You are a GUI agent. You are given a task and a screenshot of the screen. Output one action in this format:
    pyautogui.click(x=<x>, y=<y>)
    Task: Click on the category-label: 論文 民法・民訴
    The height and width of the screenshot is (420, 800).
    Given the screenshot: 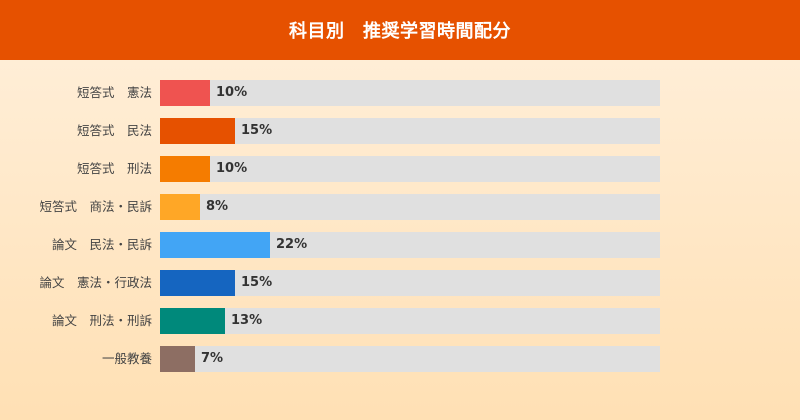 What is the action you would take?
    pyautogui.click(x=101, y=244)
    